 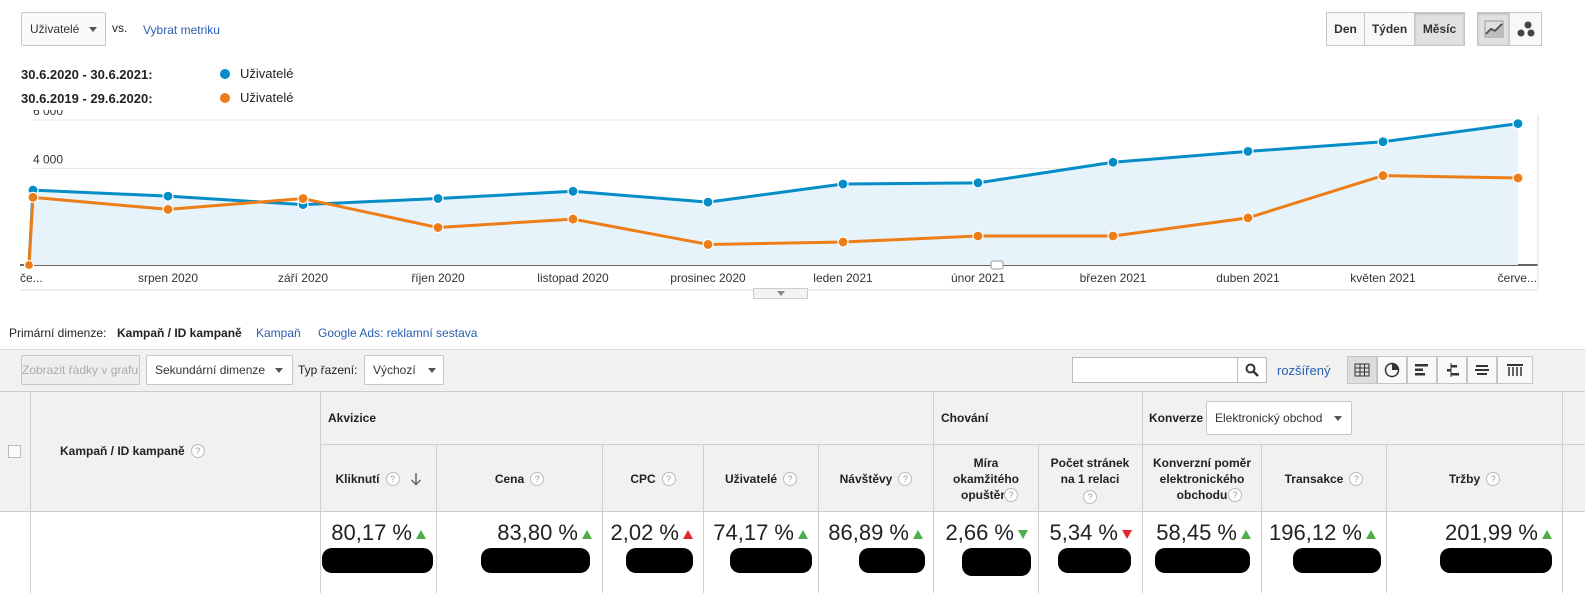 What do you see at coordinates (1091, 533) in the screenshot?
I see `value-pages-per-session: 5,34 %` at bounding box center [1091, 533].